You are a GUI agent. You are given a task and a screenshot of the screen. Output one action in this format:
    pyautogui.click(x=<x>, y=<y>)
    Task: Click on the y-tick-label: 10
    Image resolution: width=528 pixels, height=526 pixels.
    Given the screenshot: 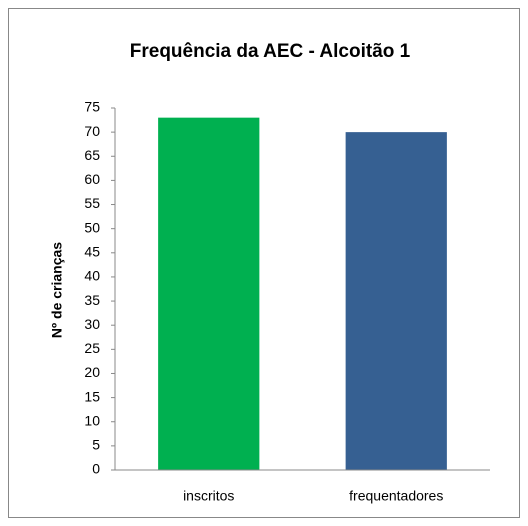 What is the action you would take?
    pyautogui.click(x=92, y=420)
    